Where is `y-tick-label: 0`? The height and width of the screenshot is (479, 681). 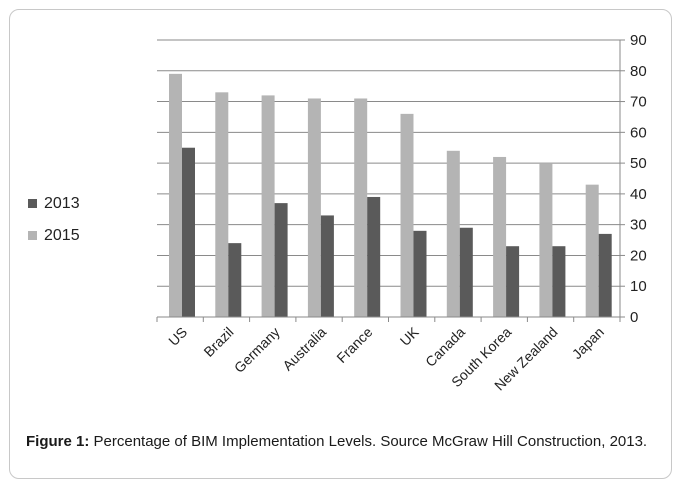
y-tick-label: 0 is located at coordinates (634, 317).